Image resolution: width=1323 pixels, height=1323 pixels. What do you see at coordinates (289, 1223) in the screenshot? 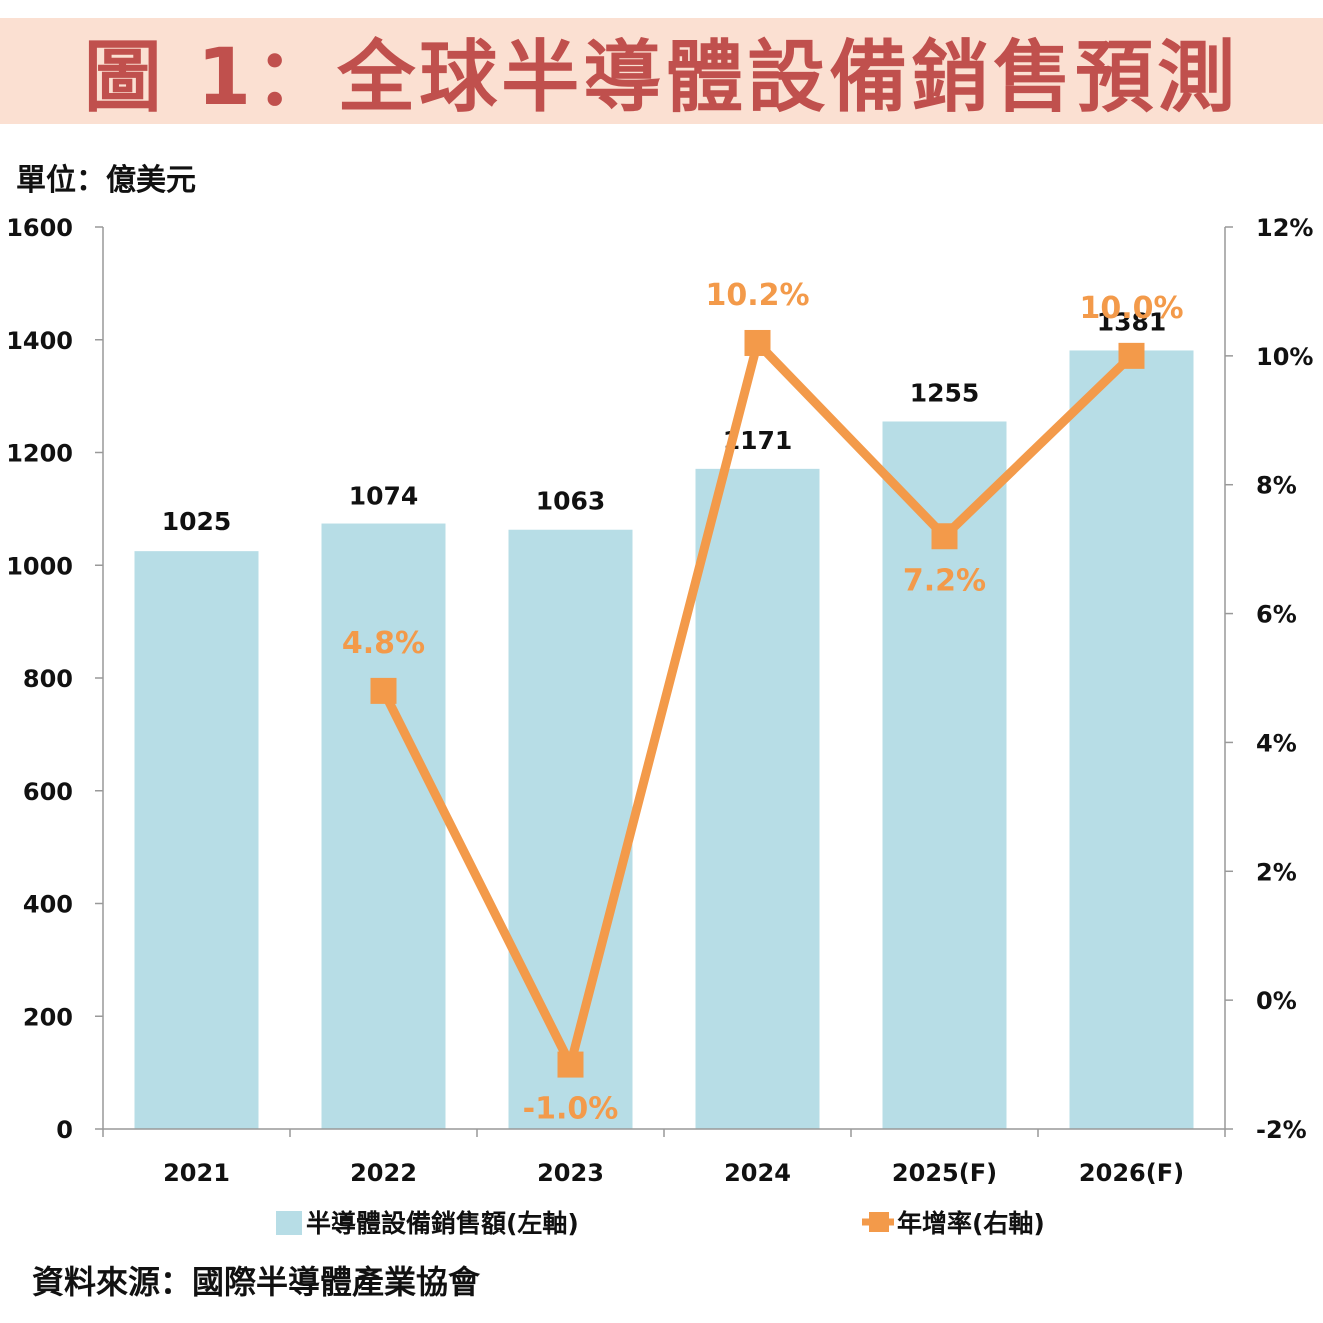
I see `legend-bar-swatch` at bounding box center [289, 1223].